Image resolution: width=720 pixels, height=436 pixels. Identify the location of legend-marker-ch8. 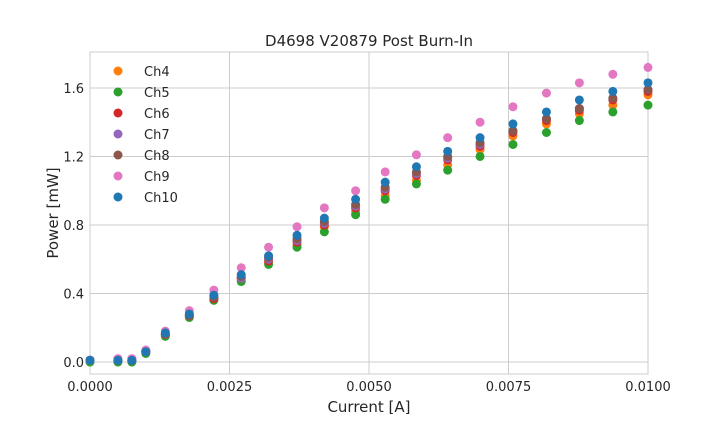
(118, 155).